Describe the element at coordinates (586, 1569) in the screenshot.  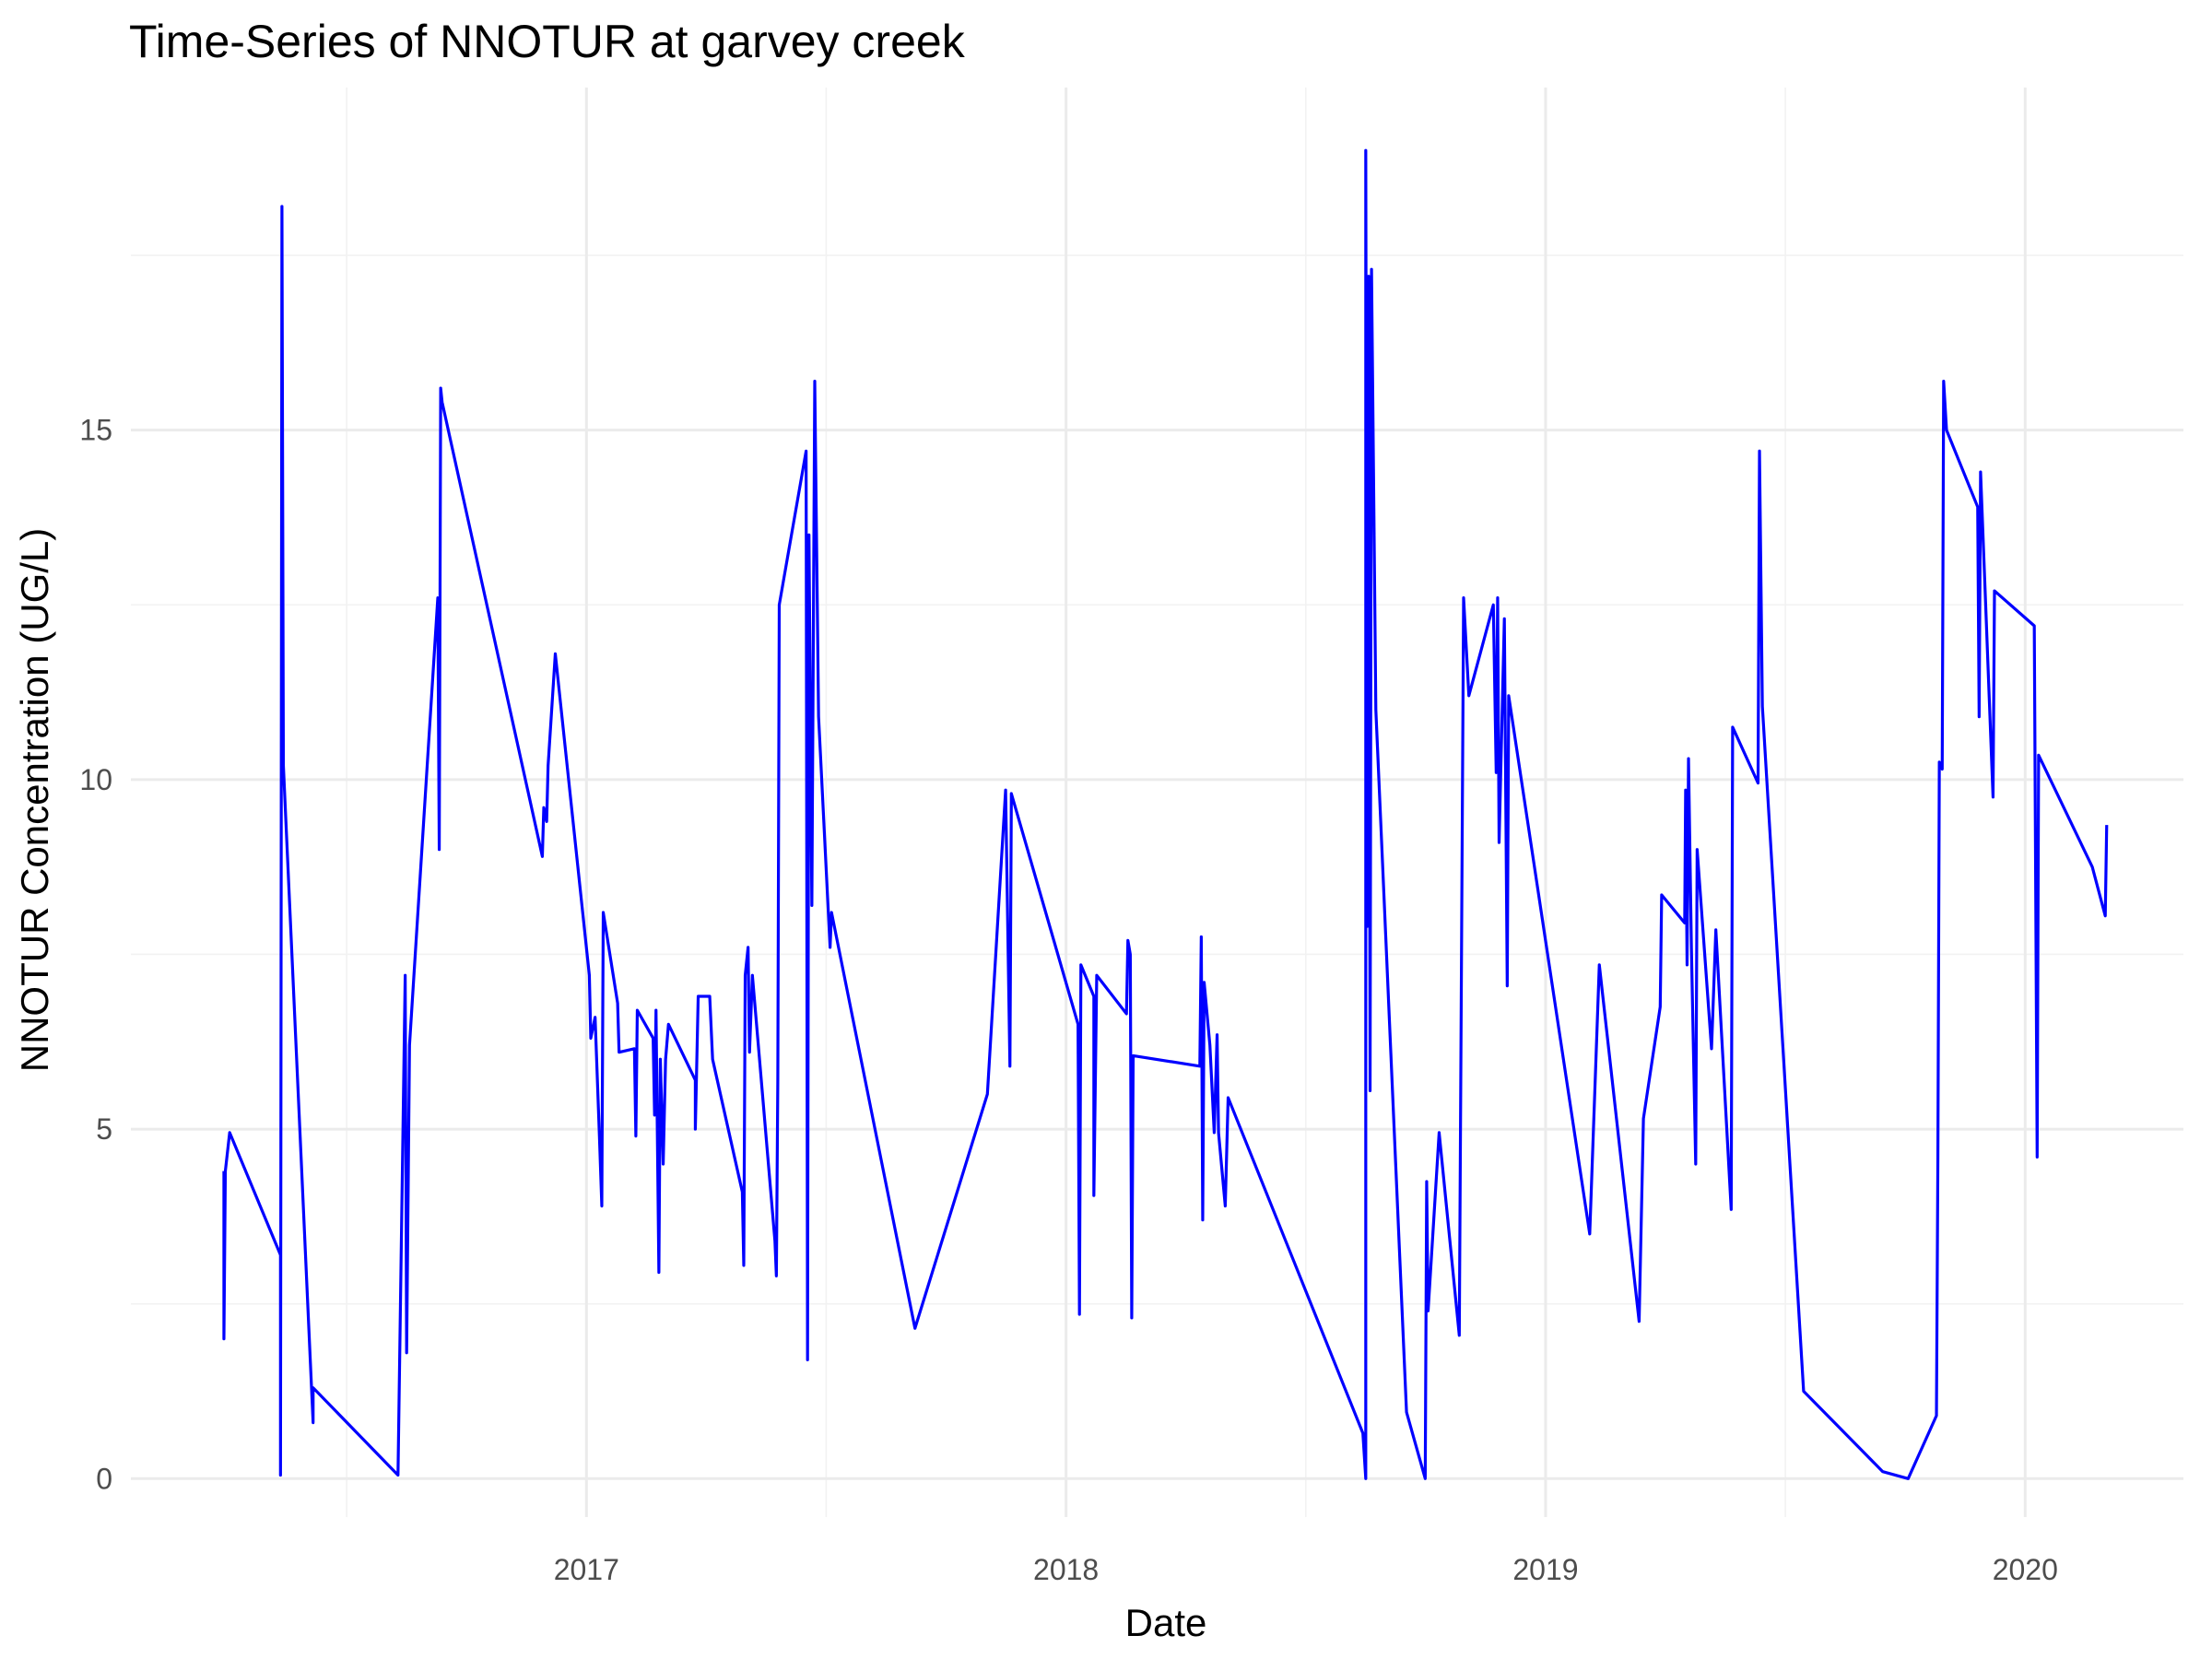
I see `x-tick-label: 2017` at that location.